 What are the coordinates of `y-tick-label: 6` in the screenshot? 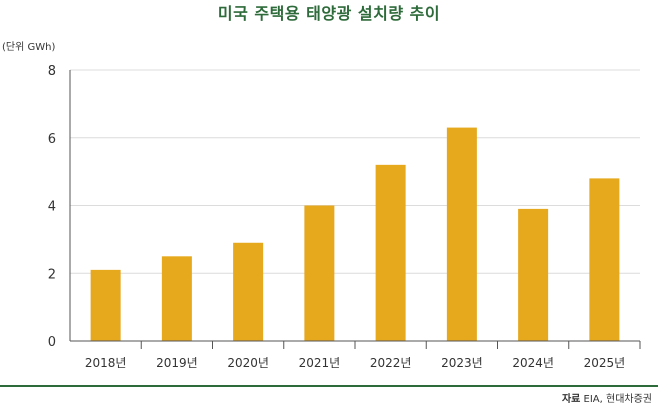 It's located at (52, 139).